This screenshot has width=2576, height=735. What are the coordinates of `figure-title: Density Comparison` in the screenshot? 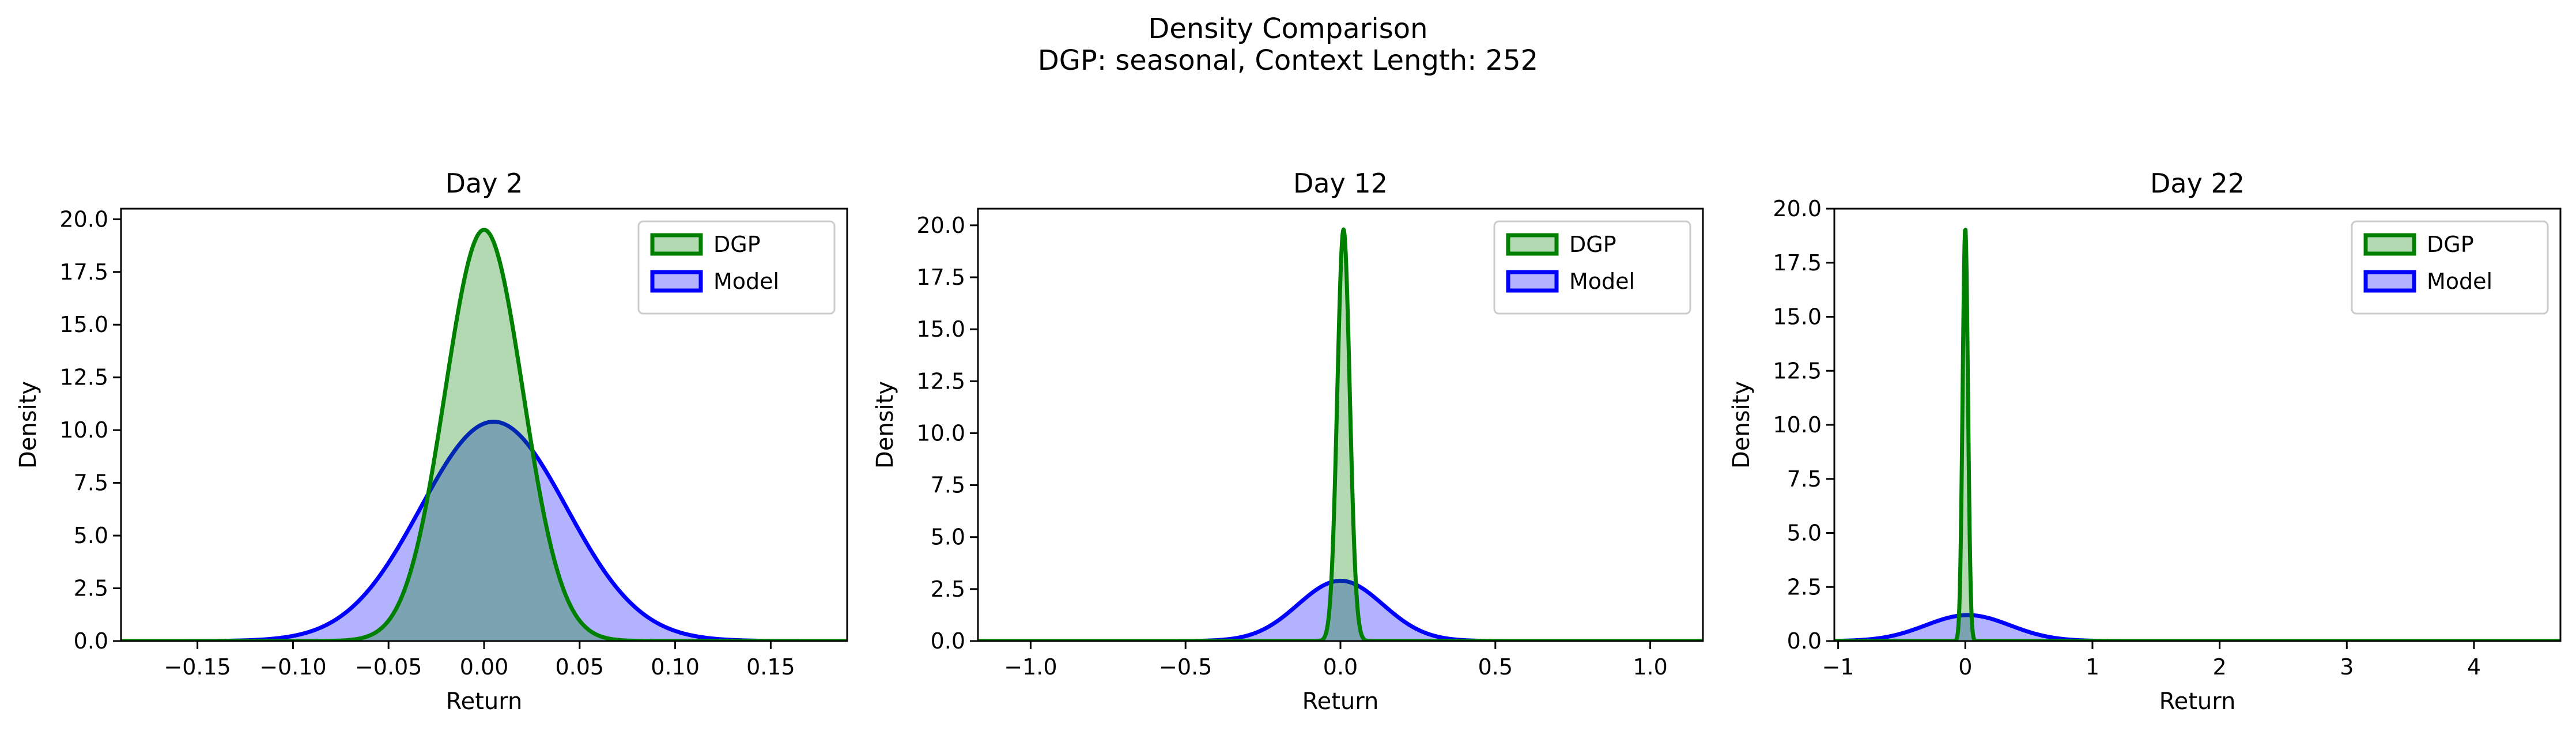 It's located at (1288, 29).